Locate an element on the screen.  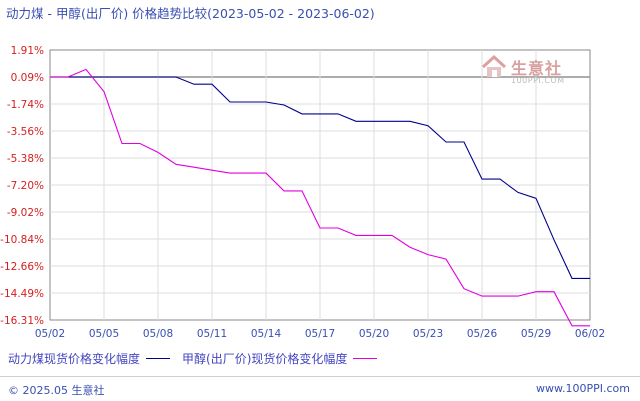
footer-copyright: © 2025.05 生意社 is located at coordinates (56, 390).